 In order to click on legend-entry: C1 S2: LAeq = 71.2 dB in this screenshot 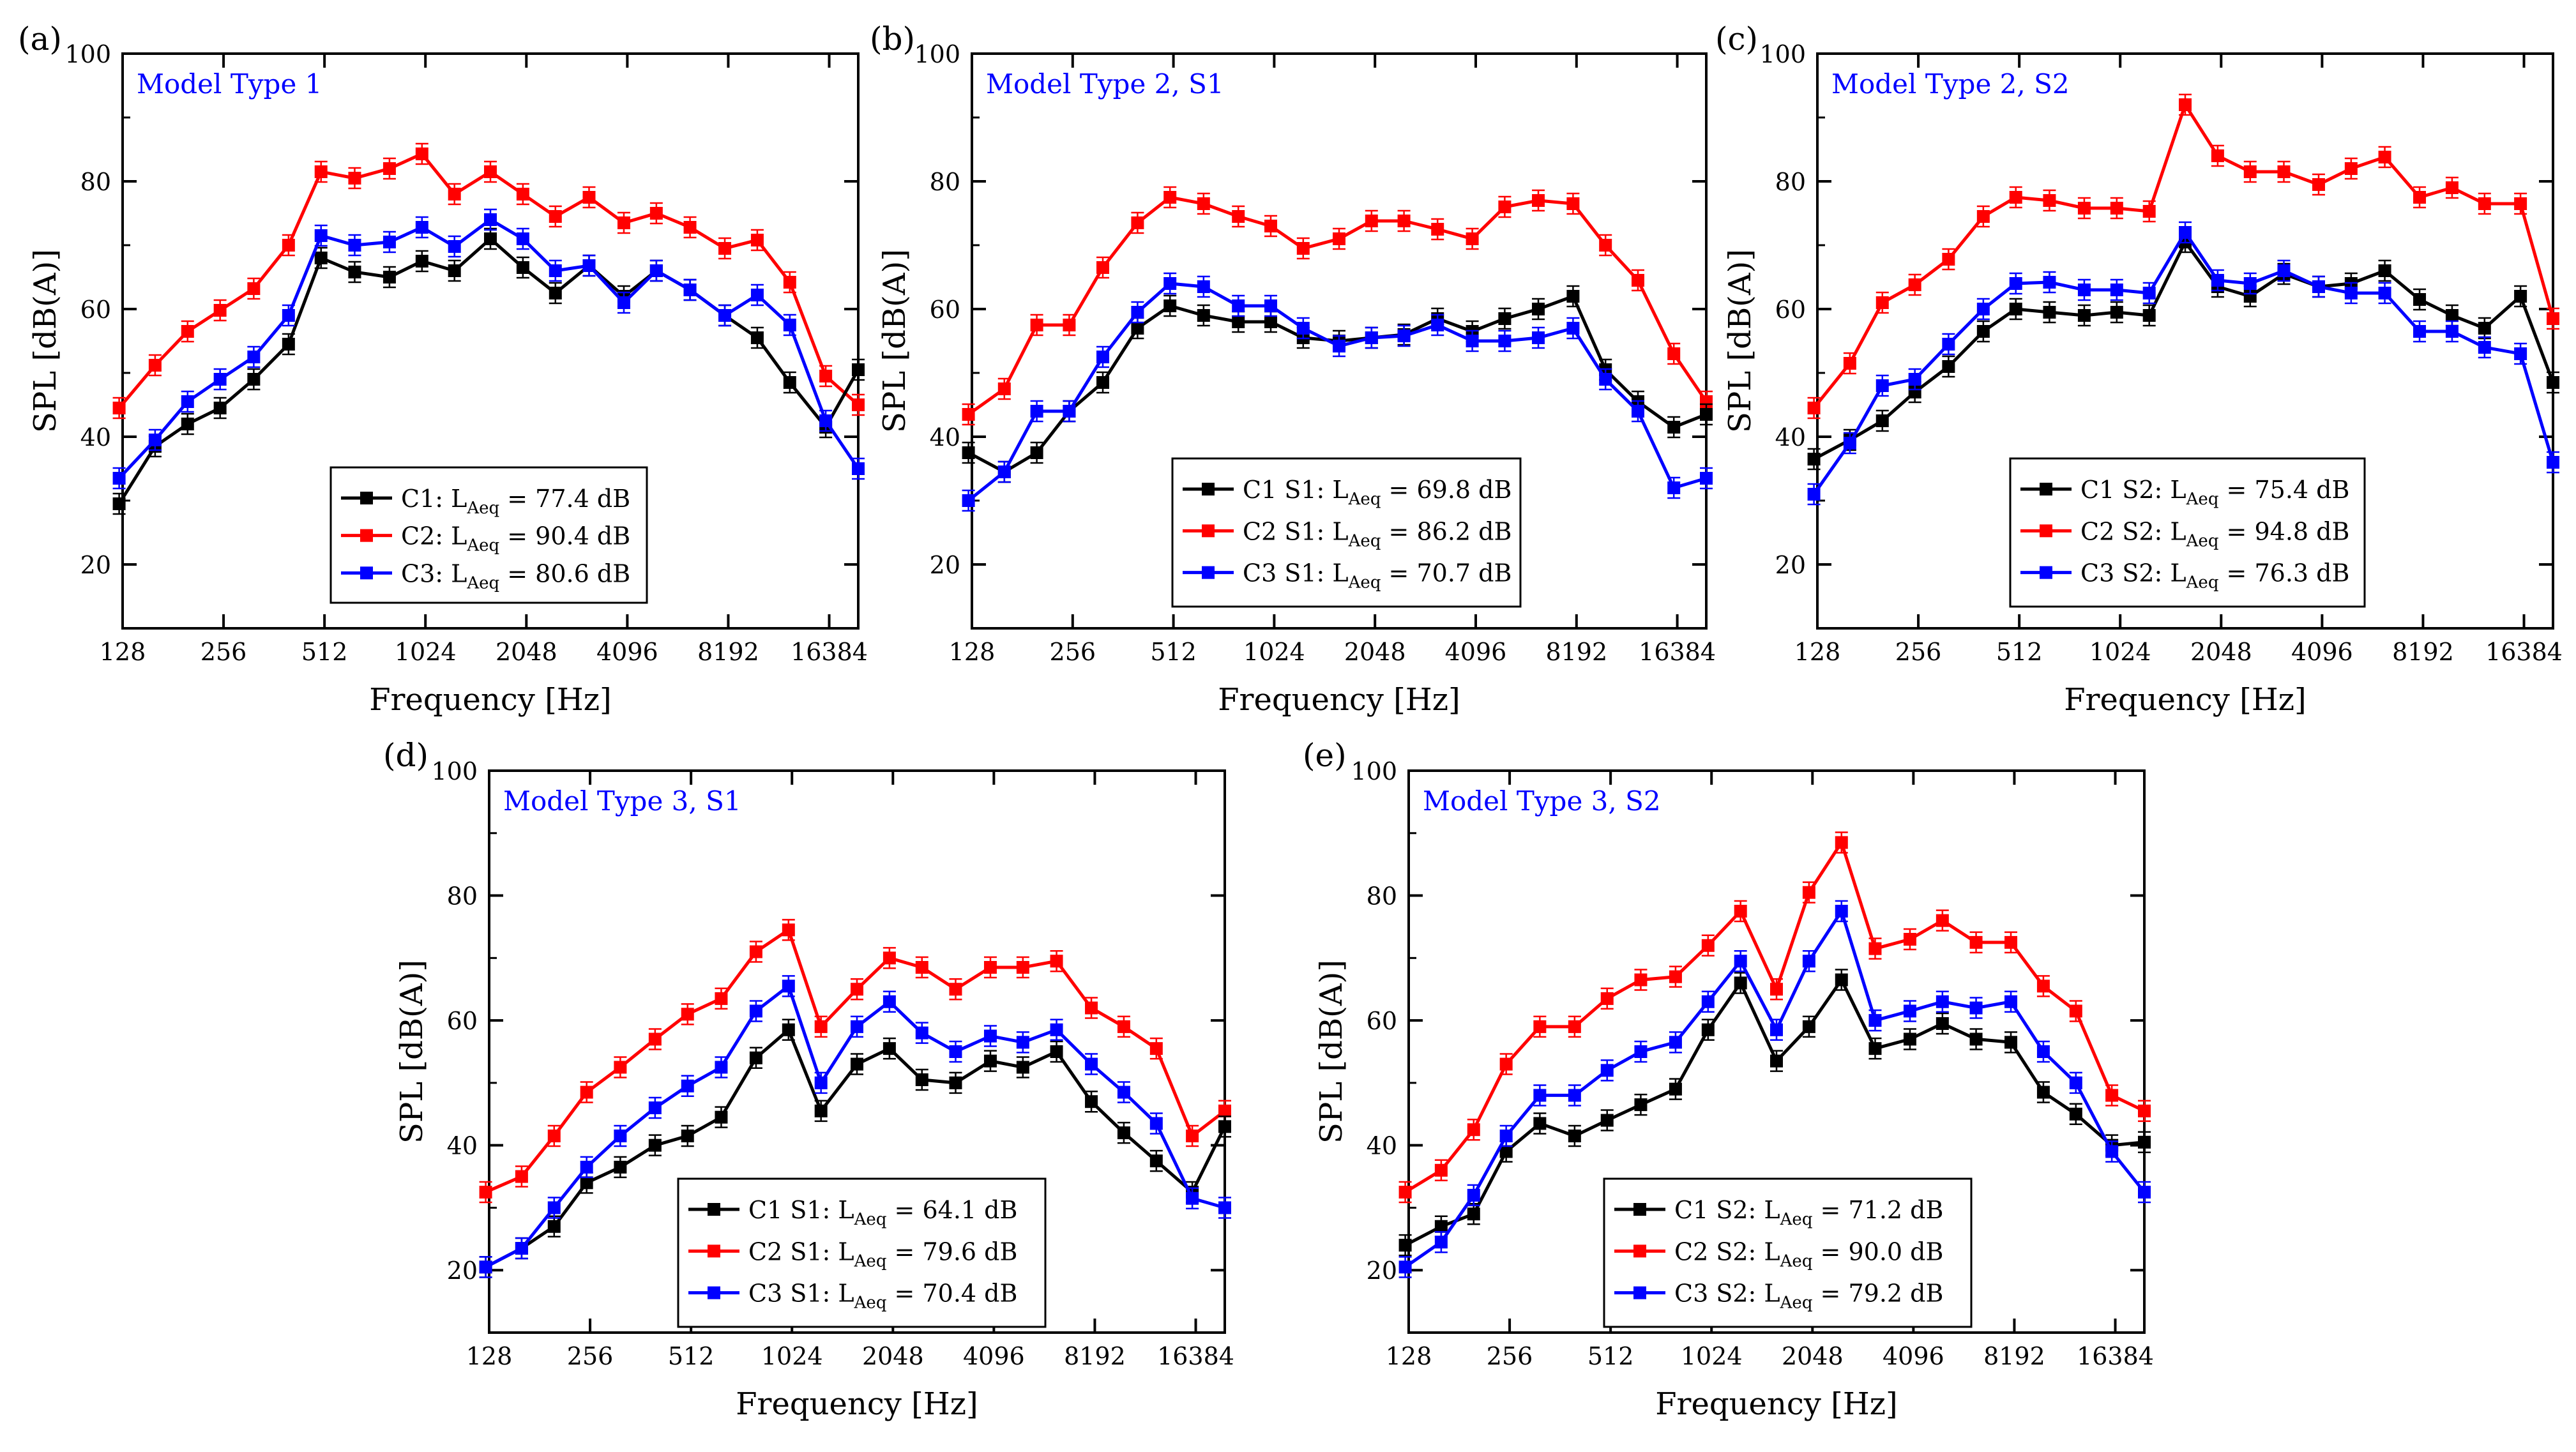, I will do `click(1809, 1212)`.